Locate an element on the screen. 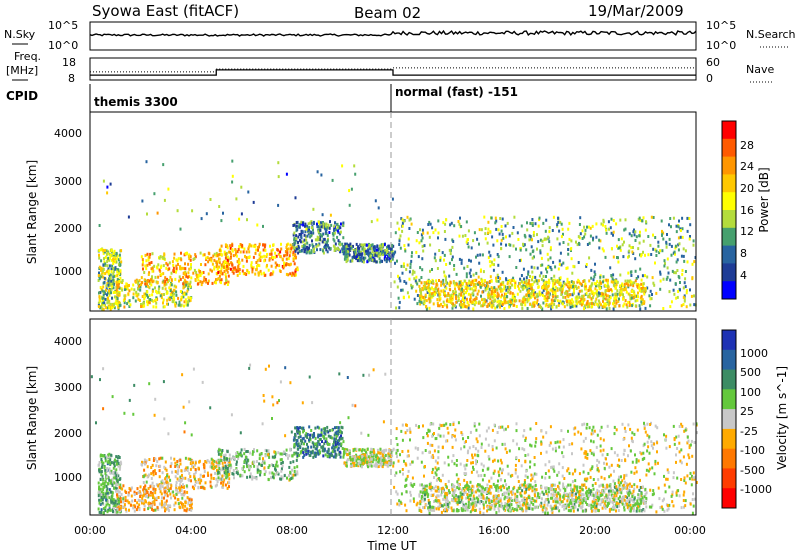 The width and height of the screenshot is (800, 554). cpid-mode-1: themis 3300 is located at coordinates (136, 102).